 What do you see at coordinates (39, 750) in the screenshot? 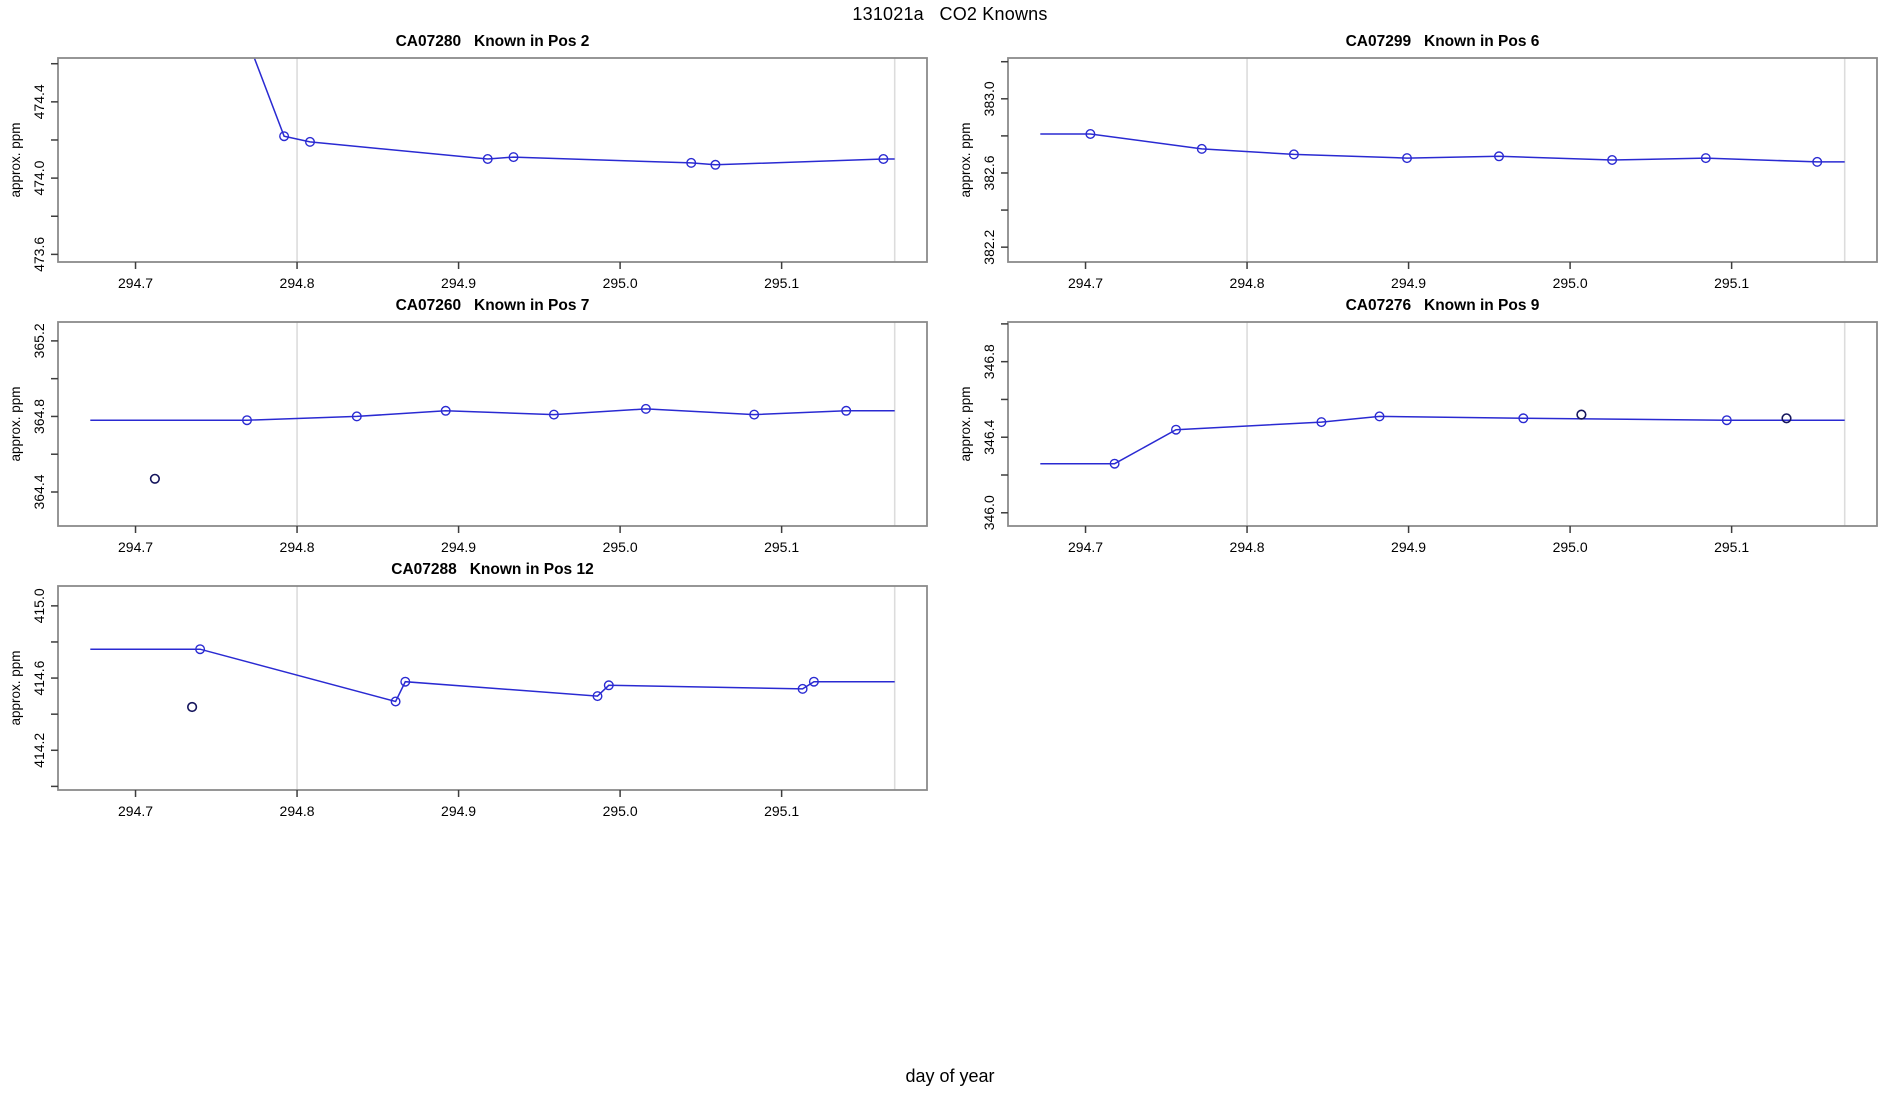
I see `y-tick-label: 414.2` at bounding box center [39, 750].